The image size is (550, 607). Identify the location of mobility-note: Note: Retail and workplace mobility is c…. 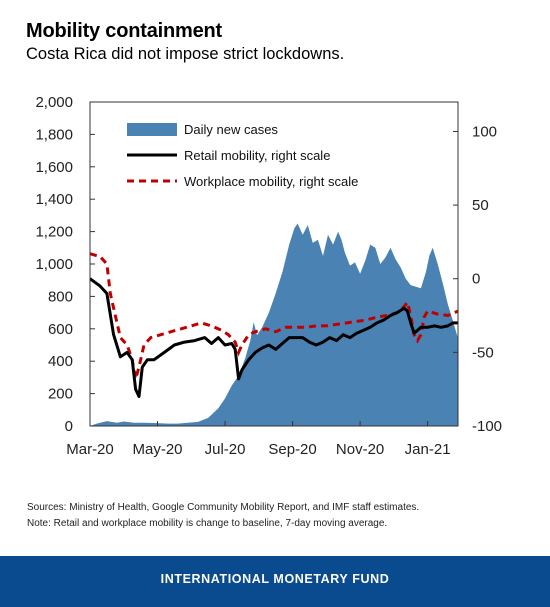
(207, 523).